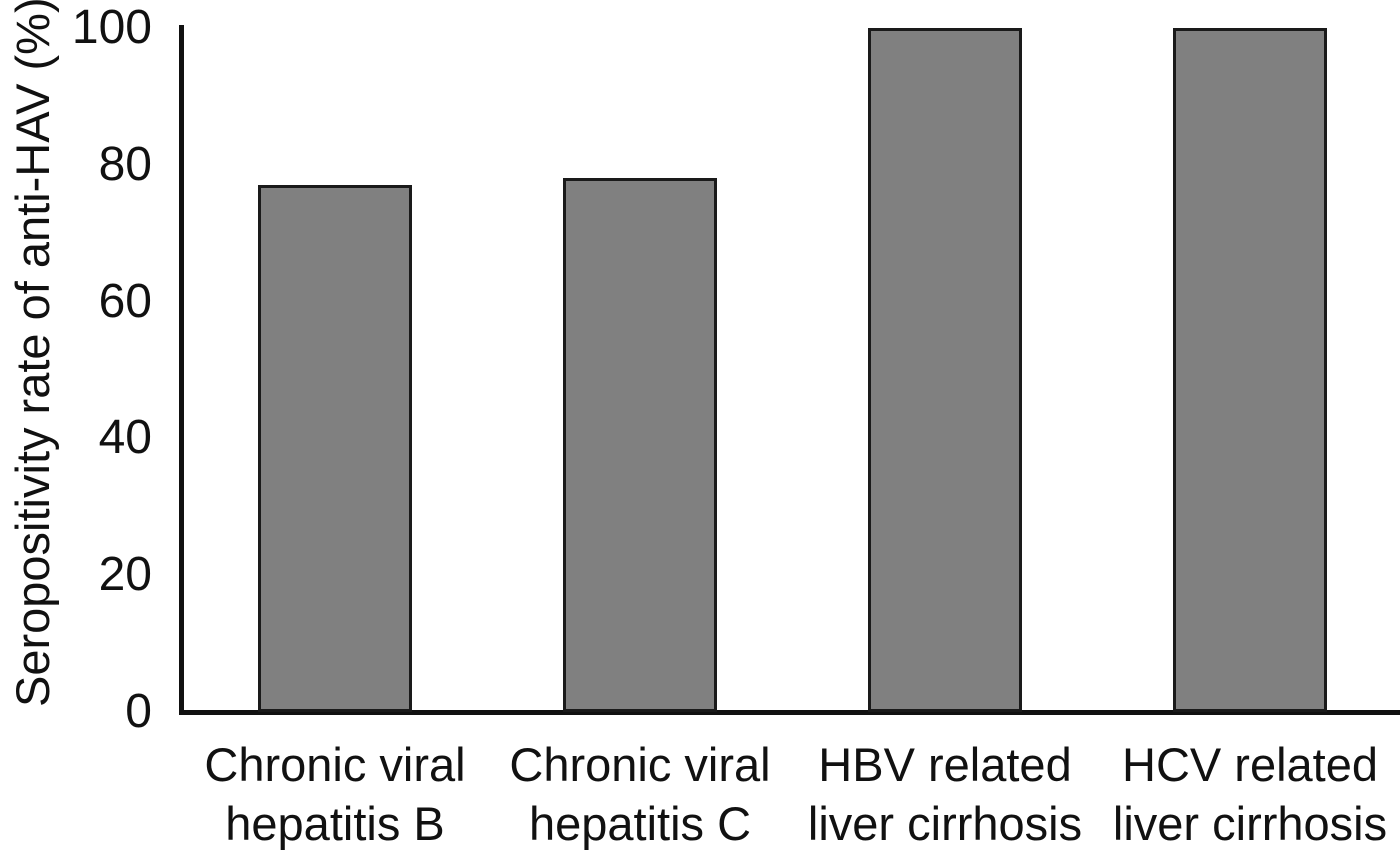 This screenshot has width=1400, height=855. Describe the element at coordinates (640, 823) in the screenshot. I see `x-category-label-line: hepatitis C` at that location.